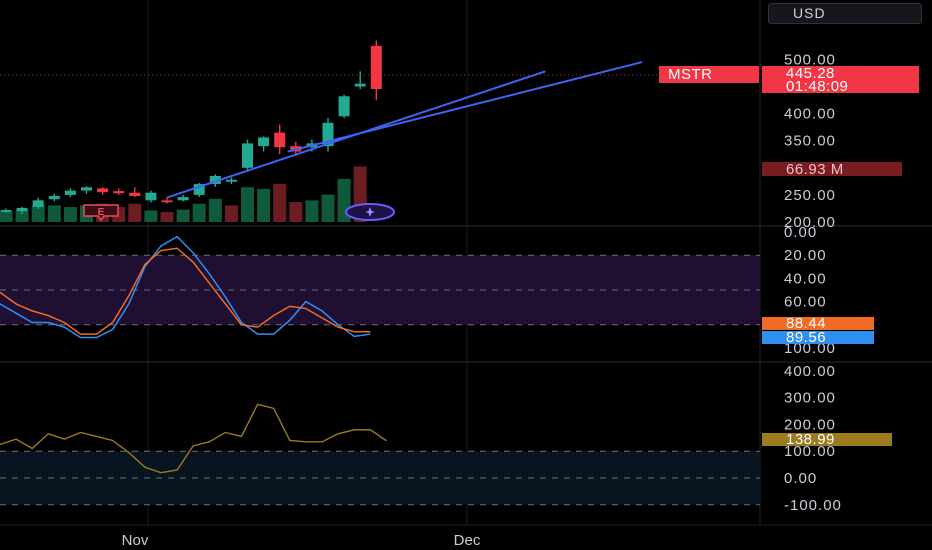 Image resolution: width=932 pixels, height=550 pixels. I want to click on stoch-k-value-label: 89.56, so click(806, 337).